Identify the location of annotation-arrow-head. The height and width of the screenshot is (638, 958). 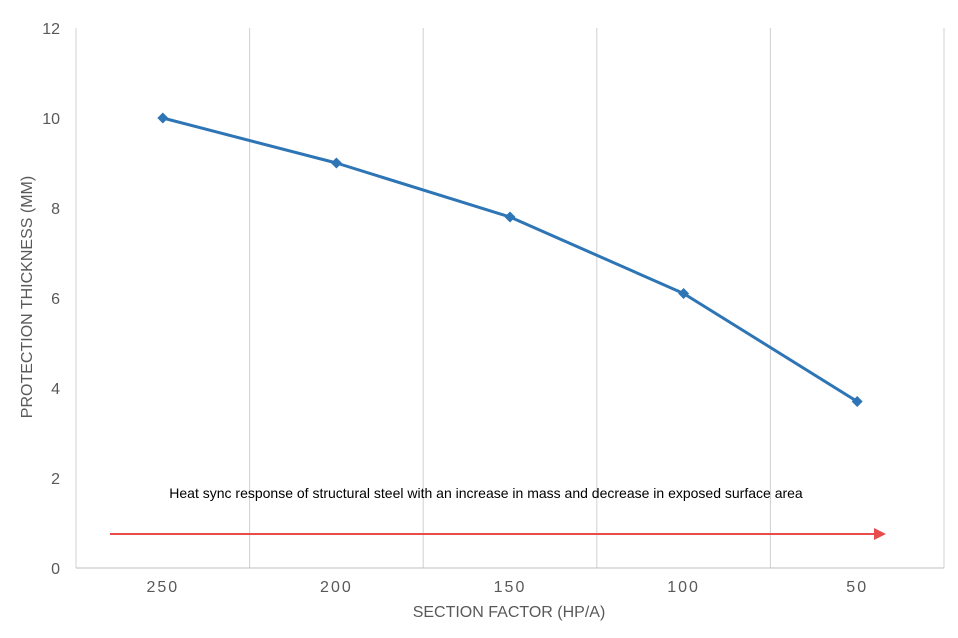
(880, 534).